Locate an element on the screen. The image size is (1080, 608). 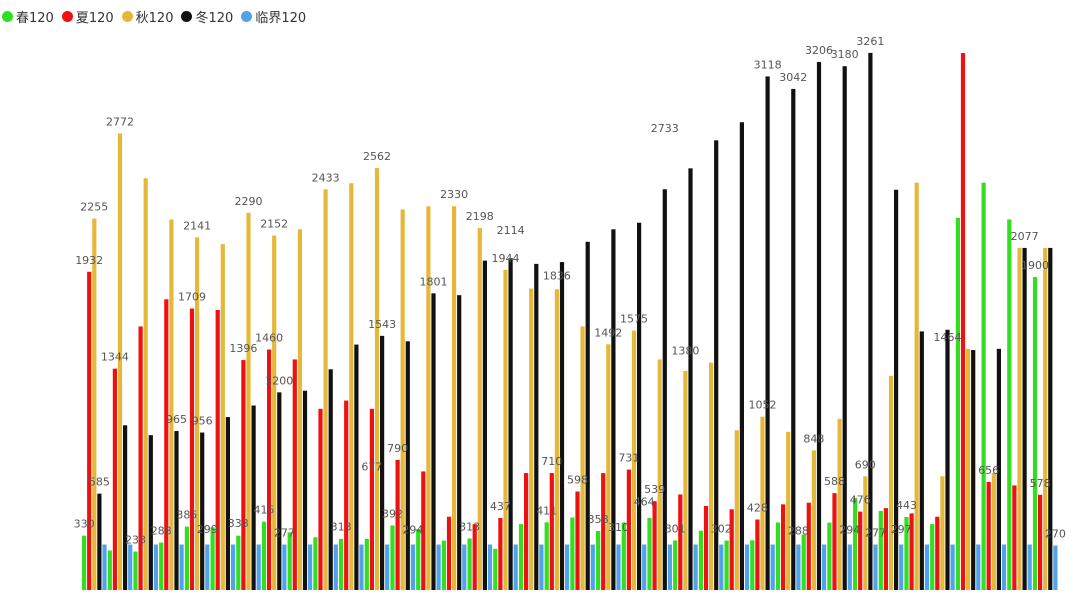
bar-s1-g31 is located at coordinates (855, 543).